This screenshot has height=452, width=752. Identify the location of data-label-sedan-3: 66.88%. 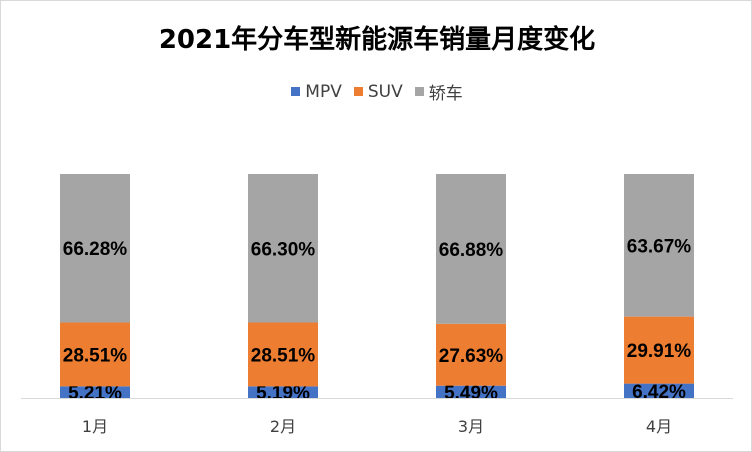
(471, 250).